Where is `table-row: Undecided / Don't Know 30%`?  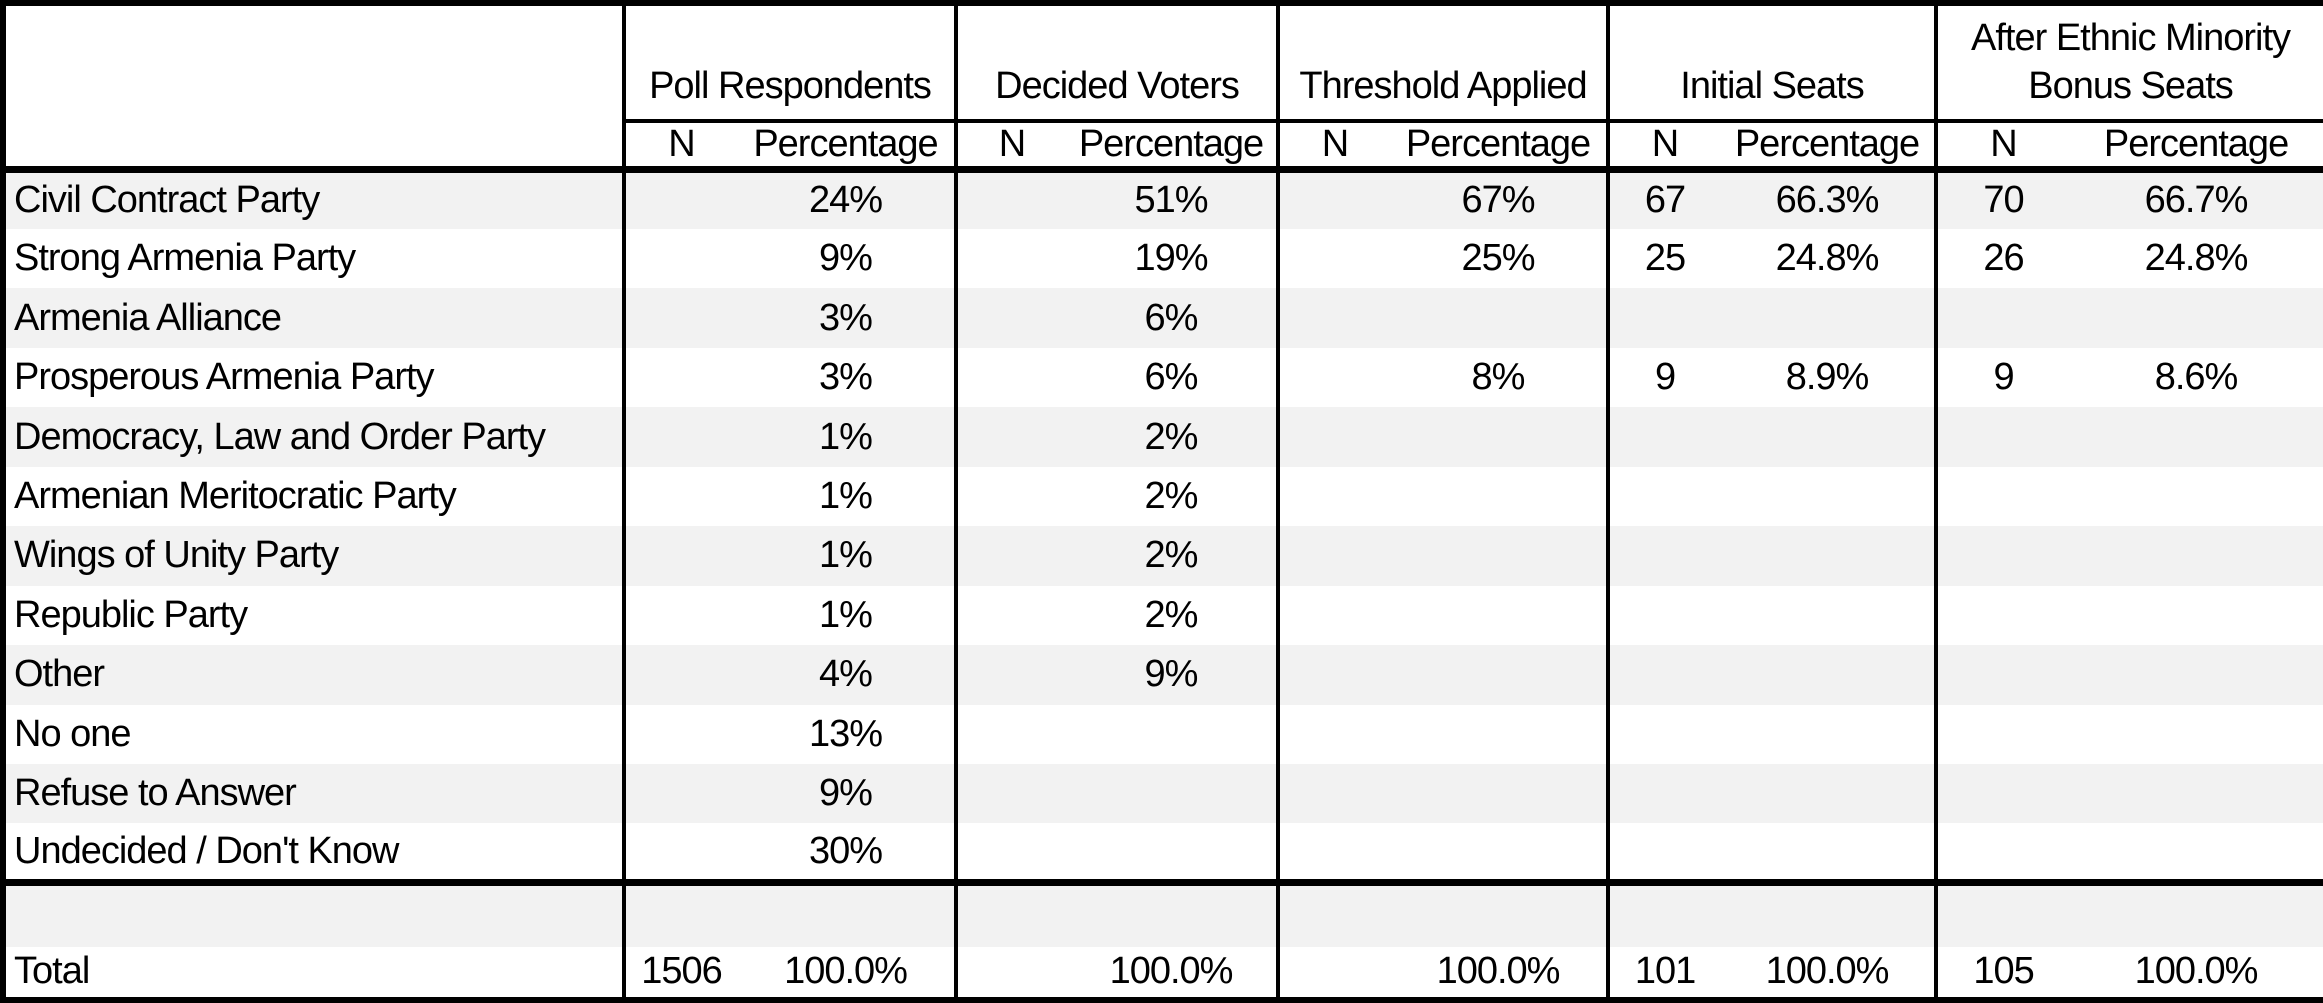
table-row: Undecided / Don't Know 30% is located at coordinates (1163, 855).